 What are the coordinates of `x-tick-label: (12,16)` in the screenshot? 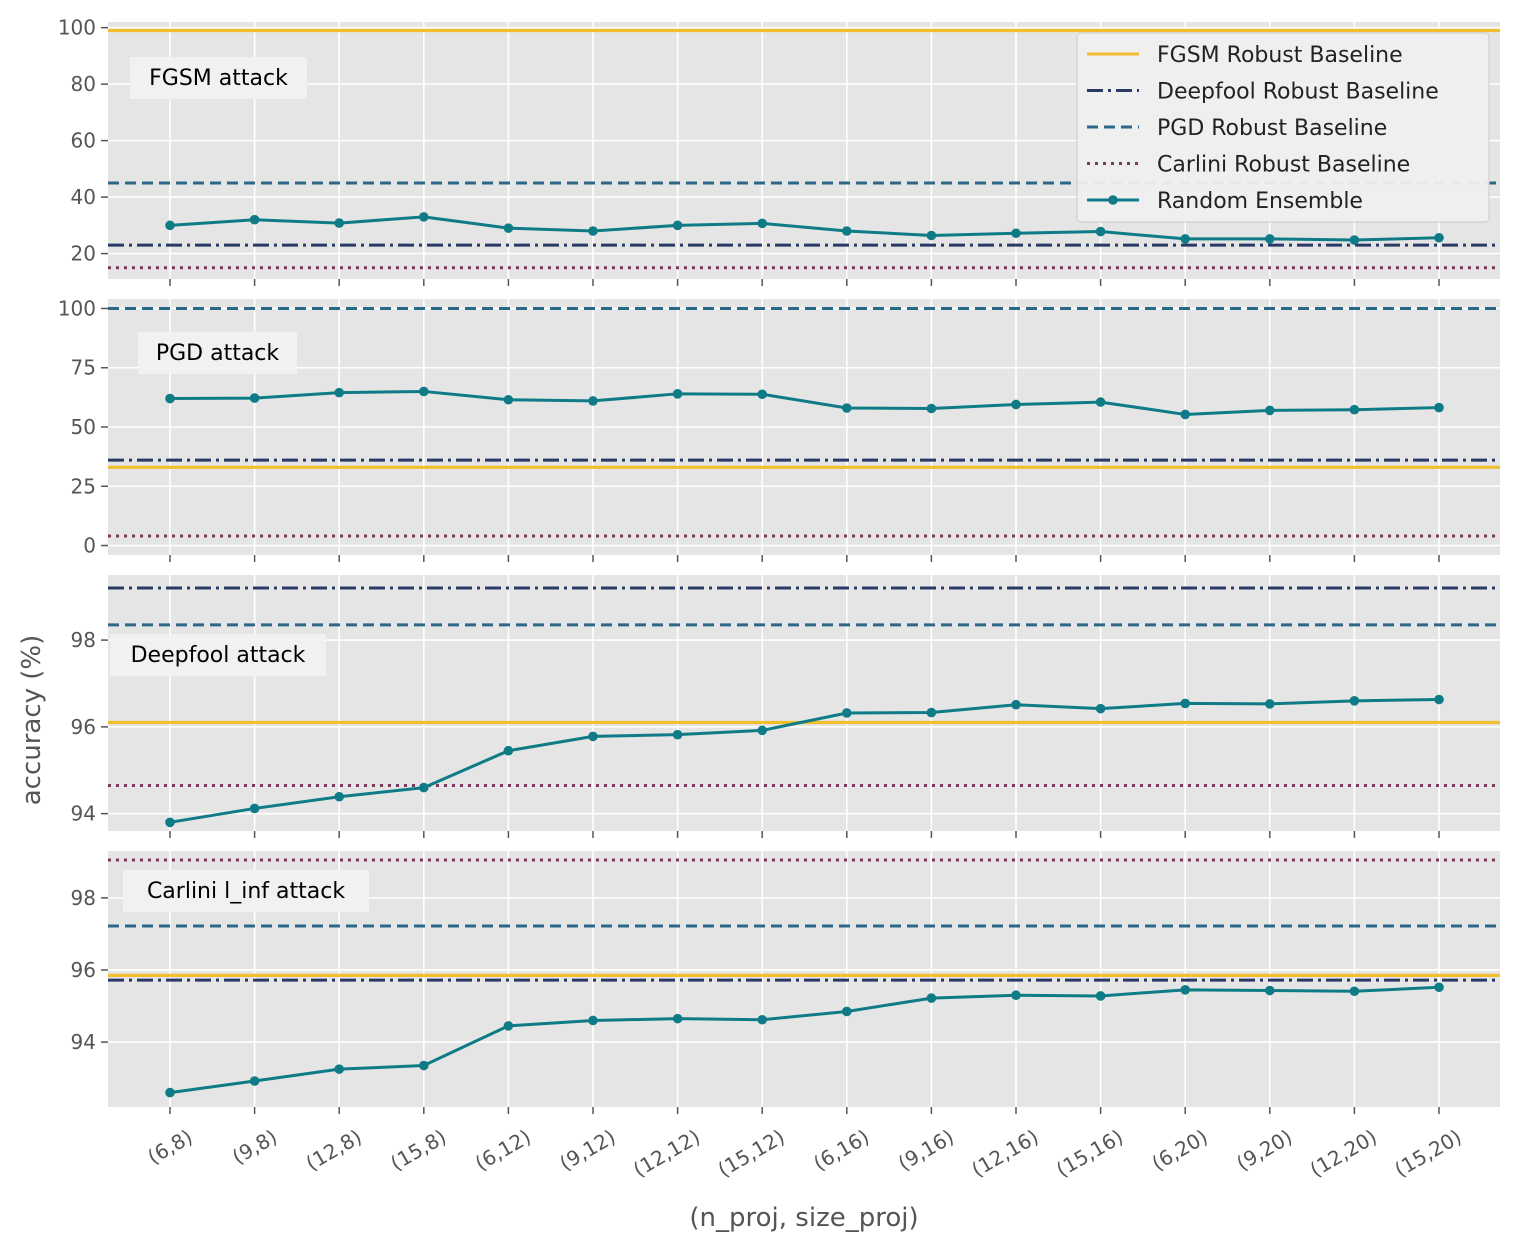 It's located at (1004, 1153).